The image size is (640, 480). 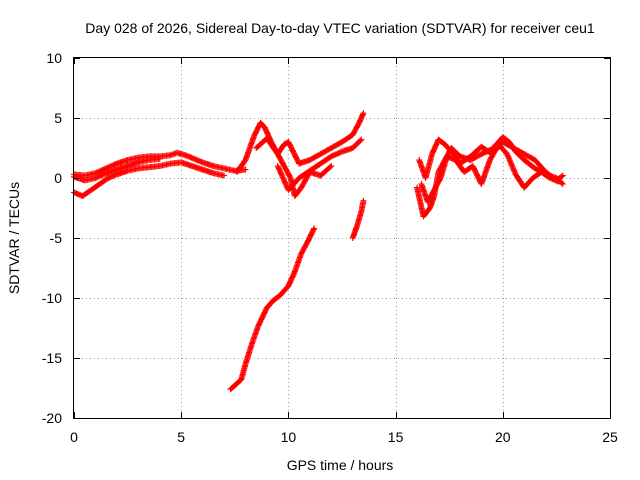 What do you see at coordinates (58, 118) in the screenshot?
I see `y-tick-label: 5` at bounding box center [58, 118].